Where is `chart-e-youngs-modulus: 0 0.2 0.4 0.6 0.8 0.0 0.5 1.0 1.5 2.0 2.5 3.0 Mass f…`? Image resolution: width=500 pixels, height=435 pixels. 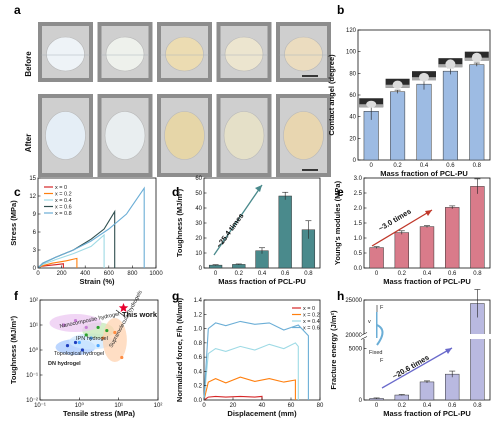
chart-e-youngs-modulus: 0 0.2 0.4 0.6 0.8 0.0 0.5 1.0 1.5 2.0 2.5 3.0 Mass f… is located at coordinates (412, 231).